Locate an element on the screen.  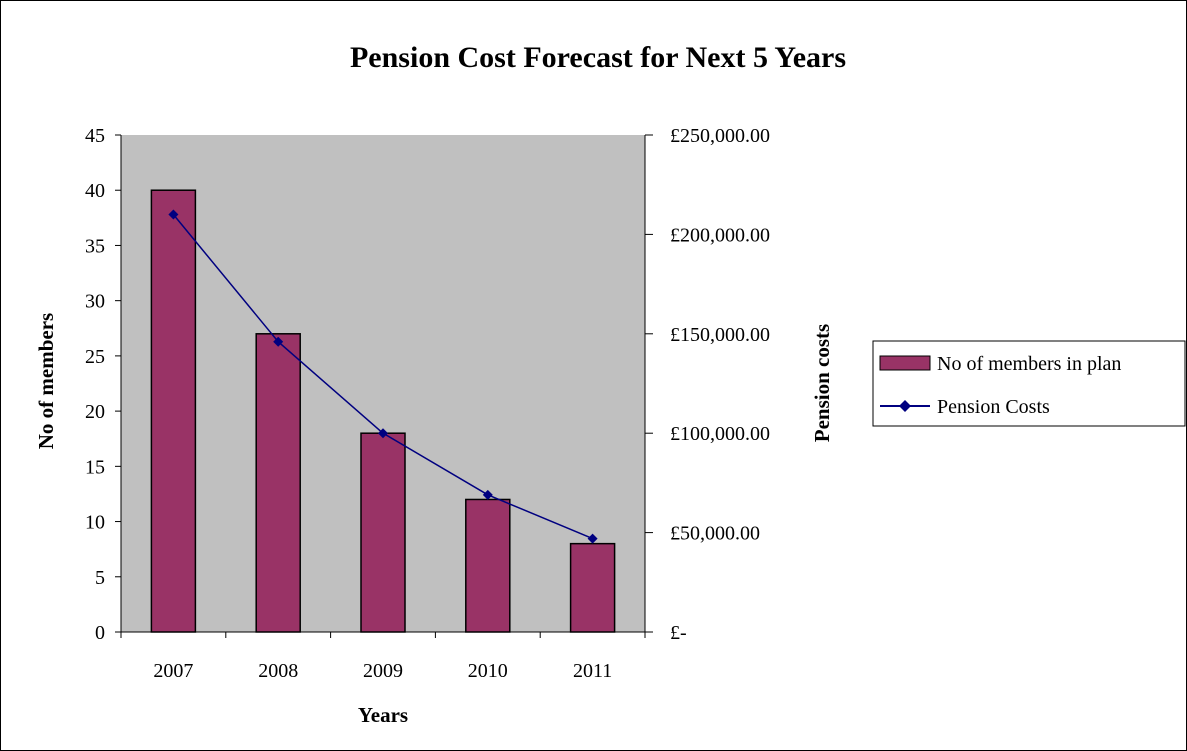
legend: No of members in plan Pension Costs is located at coordinates (1029, 383).